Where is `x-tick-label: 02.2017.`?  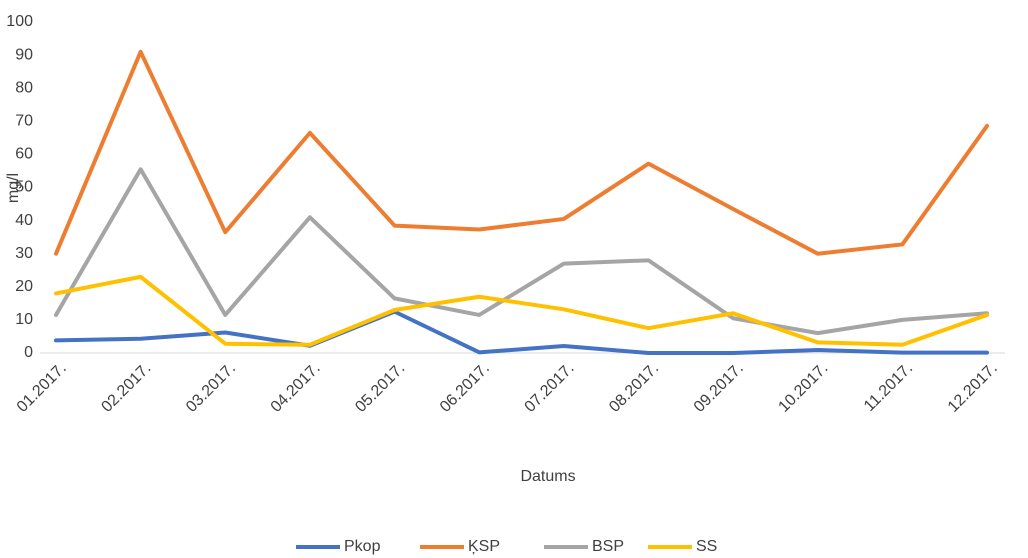 x-tick-label: 02.2017. is located at coordinates (126, 388).